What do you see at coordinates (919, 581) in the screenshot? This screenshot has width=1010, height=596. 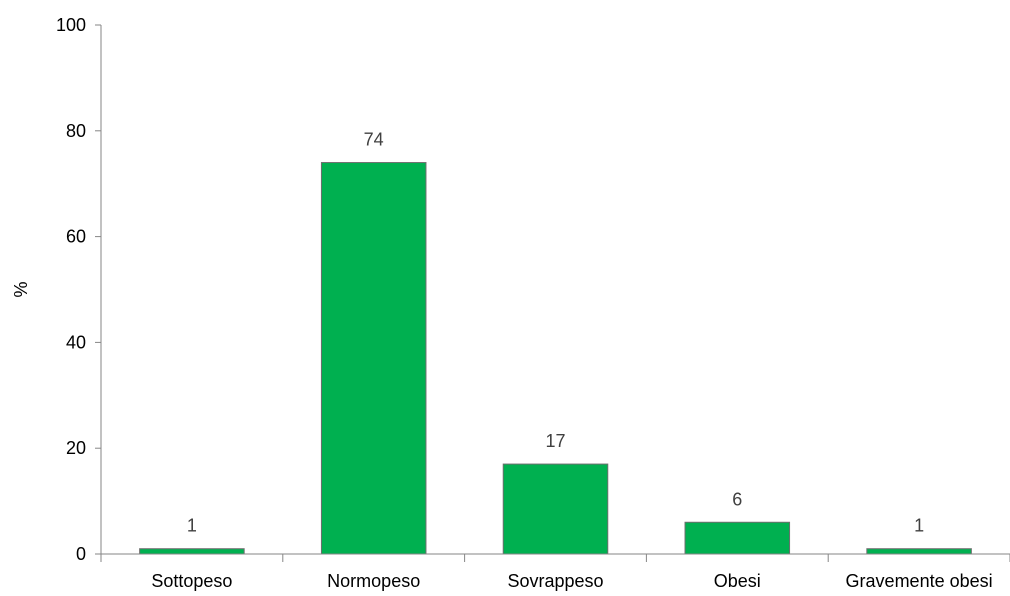 I see `x-category-label: Gravemente obesi` at bounding box center [919, 581].